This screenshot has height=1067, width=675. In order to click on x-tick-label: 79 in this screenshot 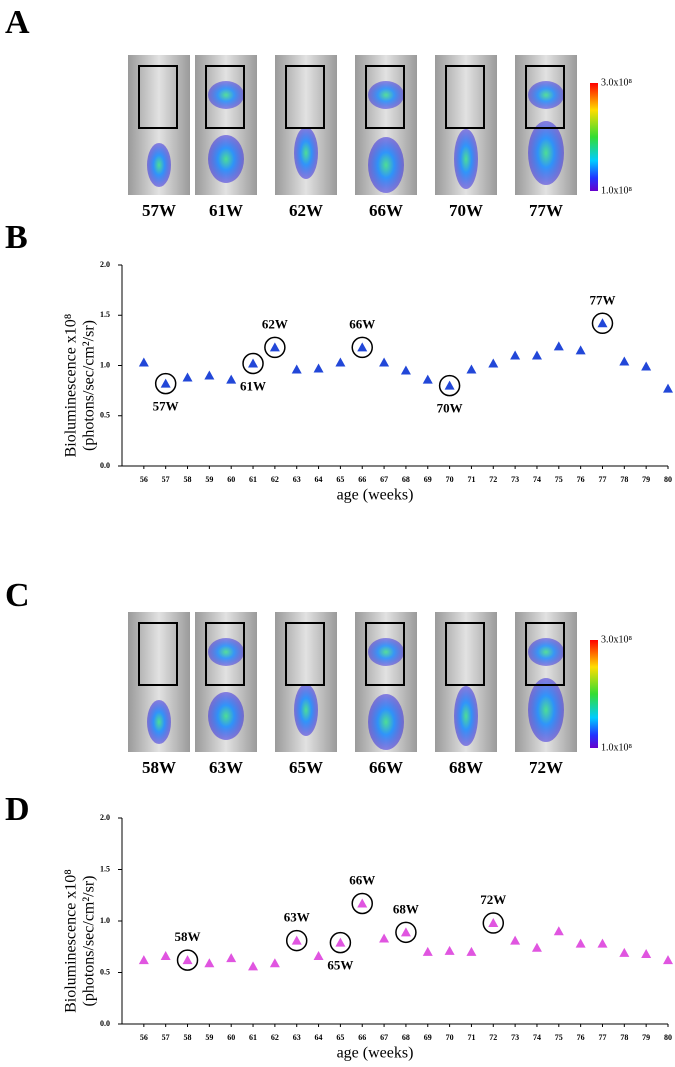, I will do `click(646, 1037)`.